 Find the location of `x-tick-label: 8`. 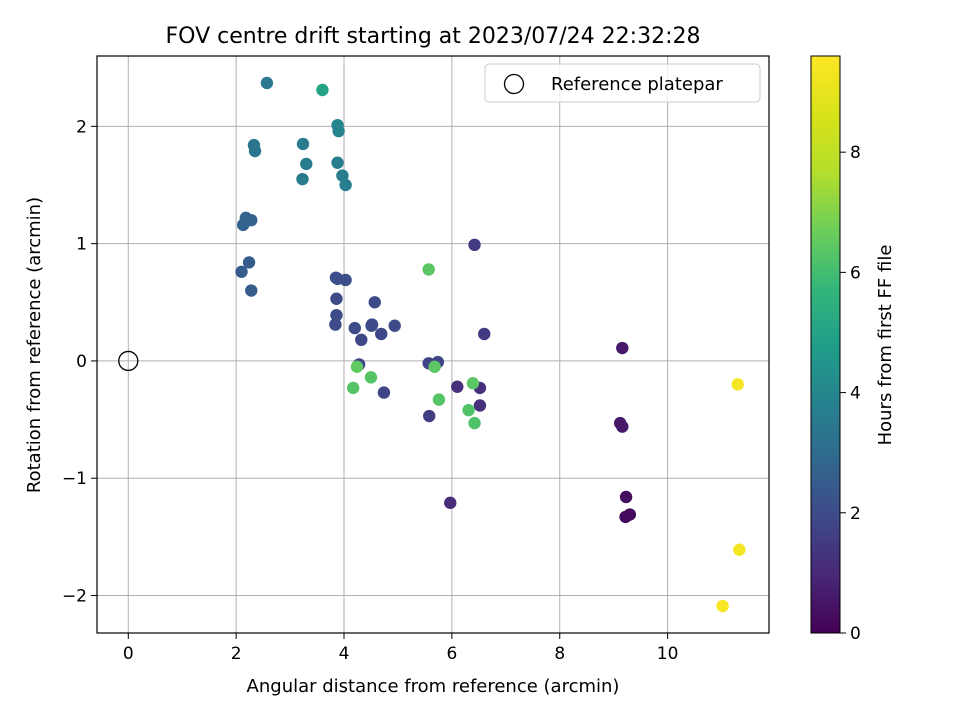

x-tick-label: 8 is located at coordinates (559, 654).